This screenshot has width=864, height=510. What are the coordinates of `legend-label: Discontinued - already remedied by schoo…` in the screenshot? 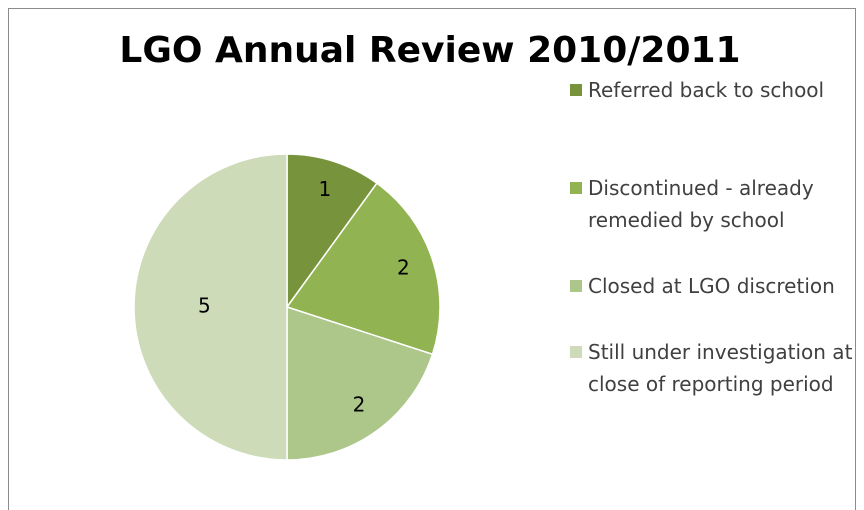 It's located at (701, 204).